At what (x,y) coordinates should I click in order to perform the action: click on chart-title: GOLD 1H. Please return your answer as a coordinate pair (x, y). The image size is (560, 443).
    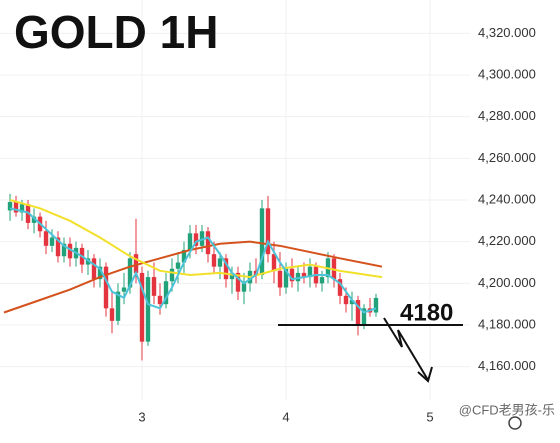
    Looking at the image, I should click on (116, 32).